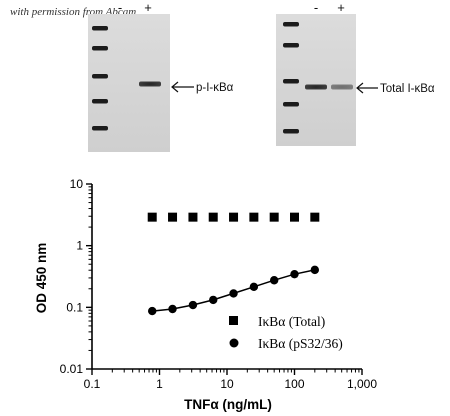  What do you see at coordinates (291, 321) in the screenshot?
I see `legend-label-total: IκBα (Total)` at bounding box center [291, 321].